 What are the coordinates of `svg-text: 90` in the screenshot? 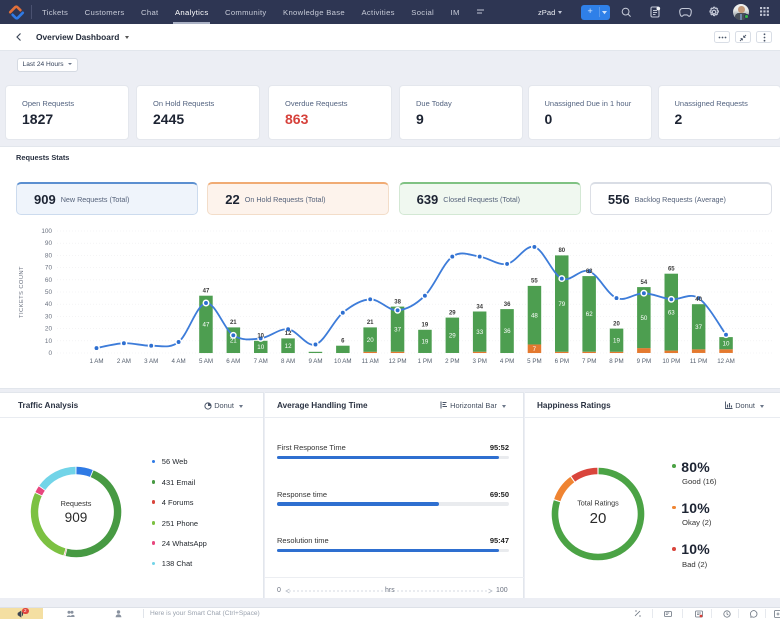 It's located at (49, 243).